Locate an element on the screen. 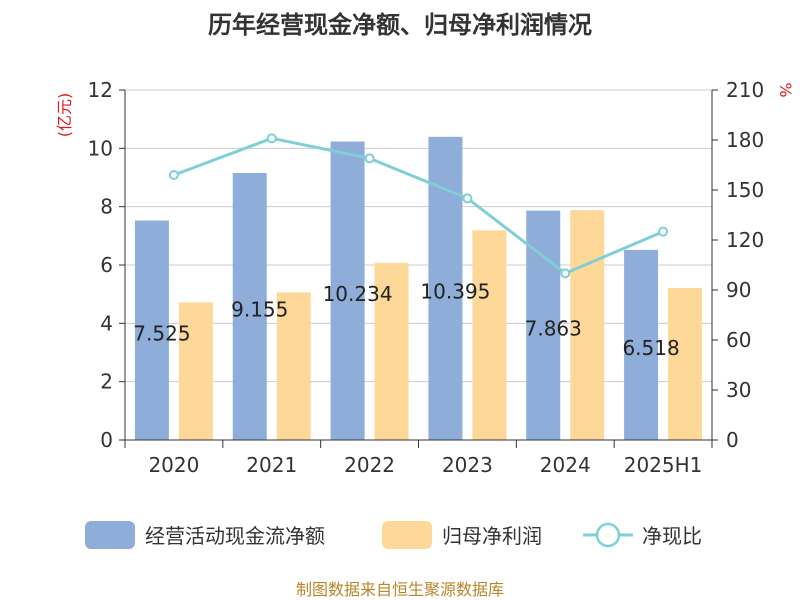 The width and height of the screenshot is (800, 600). data-labels: 7.525 9.155 10.234 10.395 7.863 6.518 is located at coordinates (406, 319).